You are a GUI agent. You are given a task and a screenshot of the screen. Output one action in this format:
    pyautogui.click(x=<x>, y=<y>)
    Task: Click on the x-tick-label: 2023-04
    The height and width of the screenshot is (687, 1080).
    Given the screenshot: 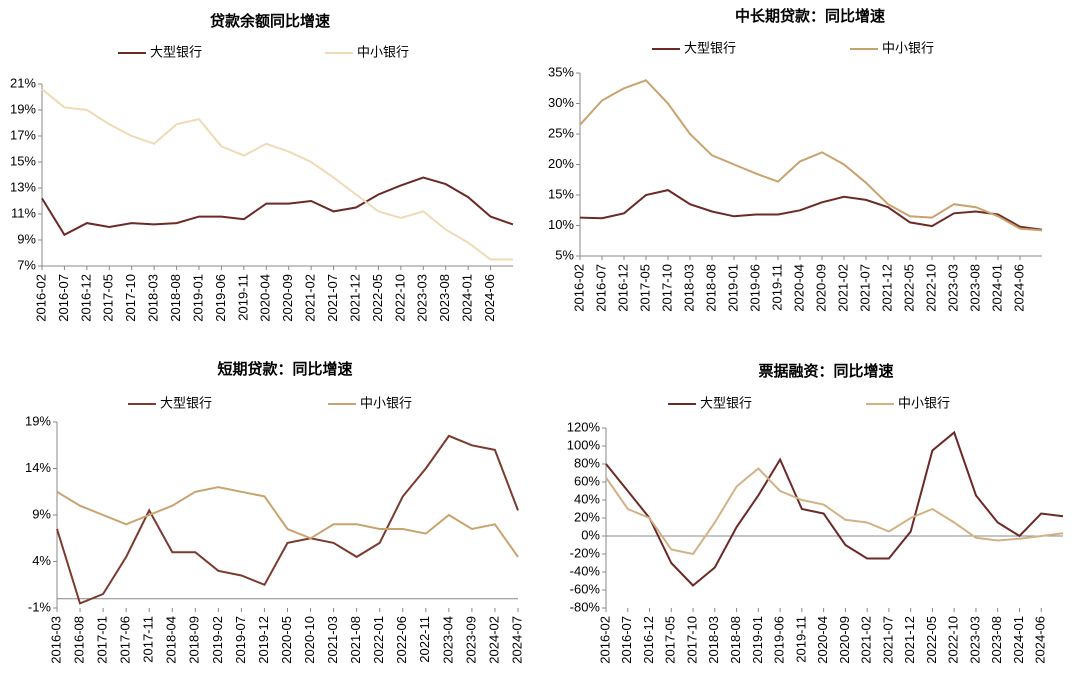 What is the action you would take?
    pyautogui.click(x=447, y=640)
    